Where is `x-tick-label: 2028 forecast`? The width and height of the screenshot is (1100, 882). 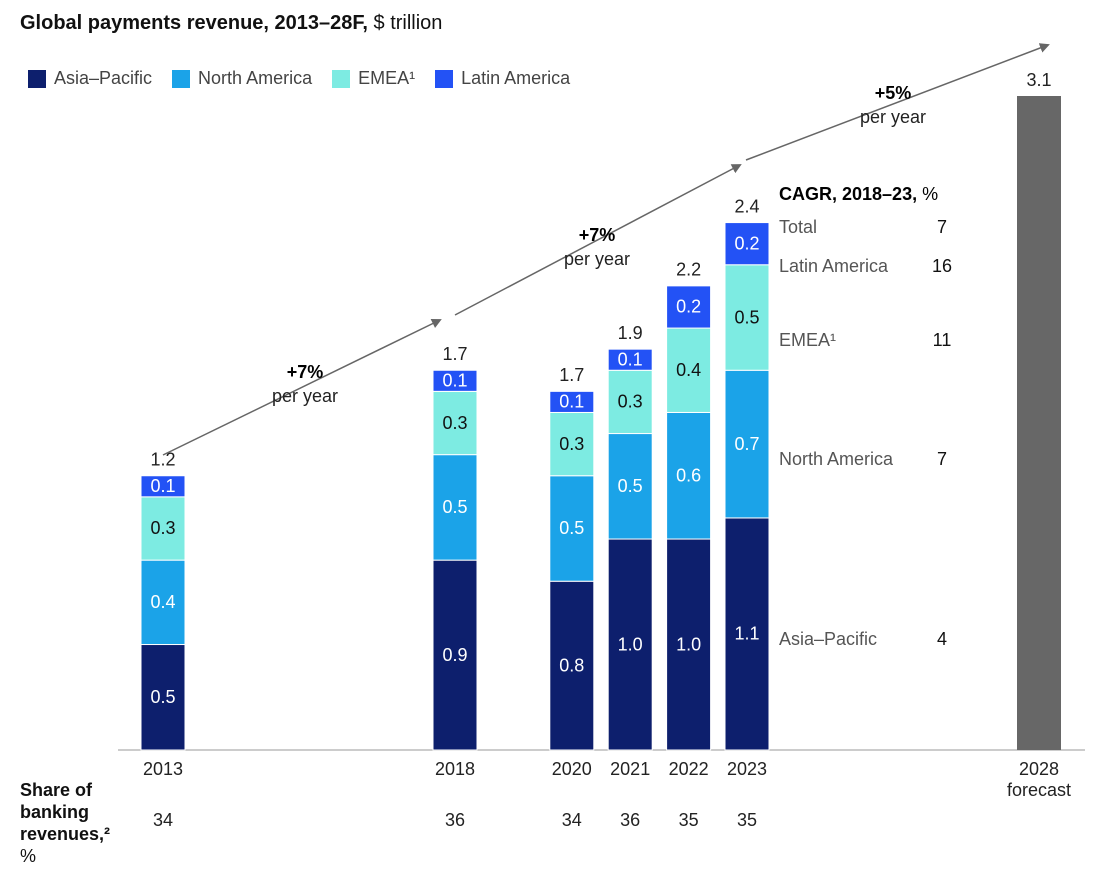 x-tick-label: 2028 forecast is located at coordinates (1039, 779).